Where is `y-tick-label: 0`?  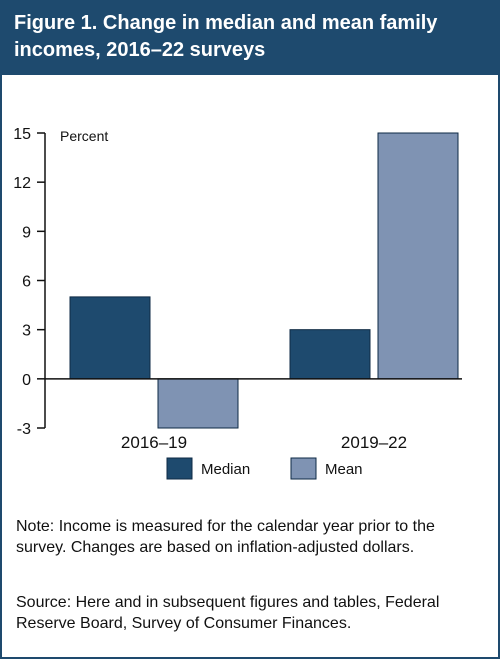
y-tick-label: 0 is located at coordinates (26, 380).